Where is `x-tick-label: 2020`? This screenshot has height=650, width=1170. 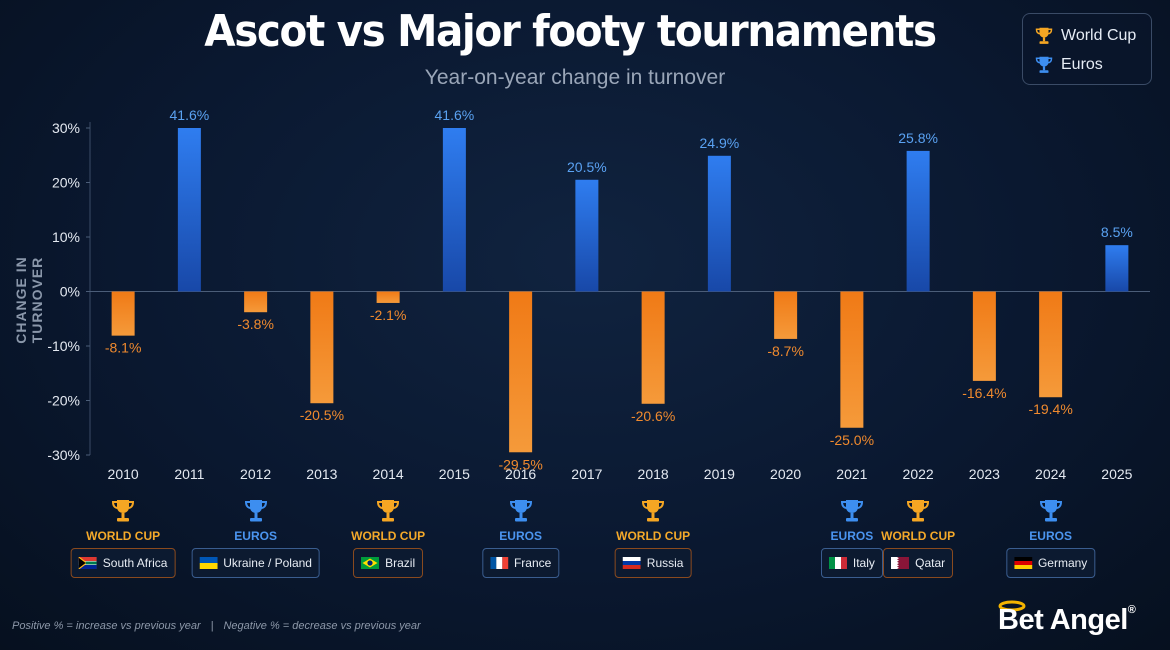
x-tick-label: 2020 is located at coordinates (785, 474).